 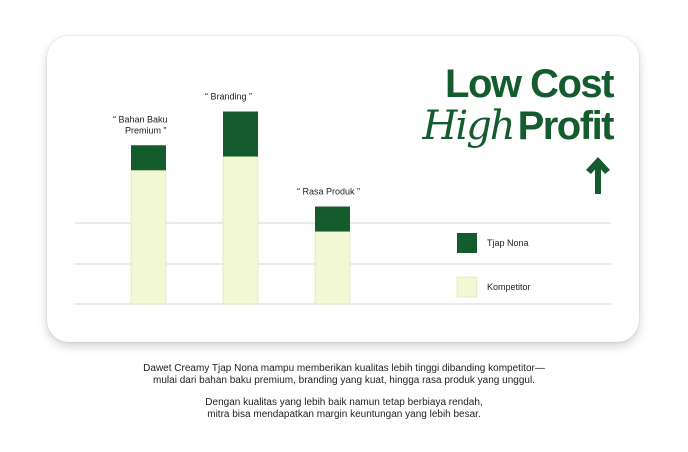 What do you see at coordinates (146, 130) in the screenshot?
I see `category-label-line: Premium ”` at bounding box center [146, 130].